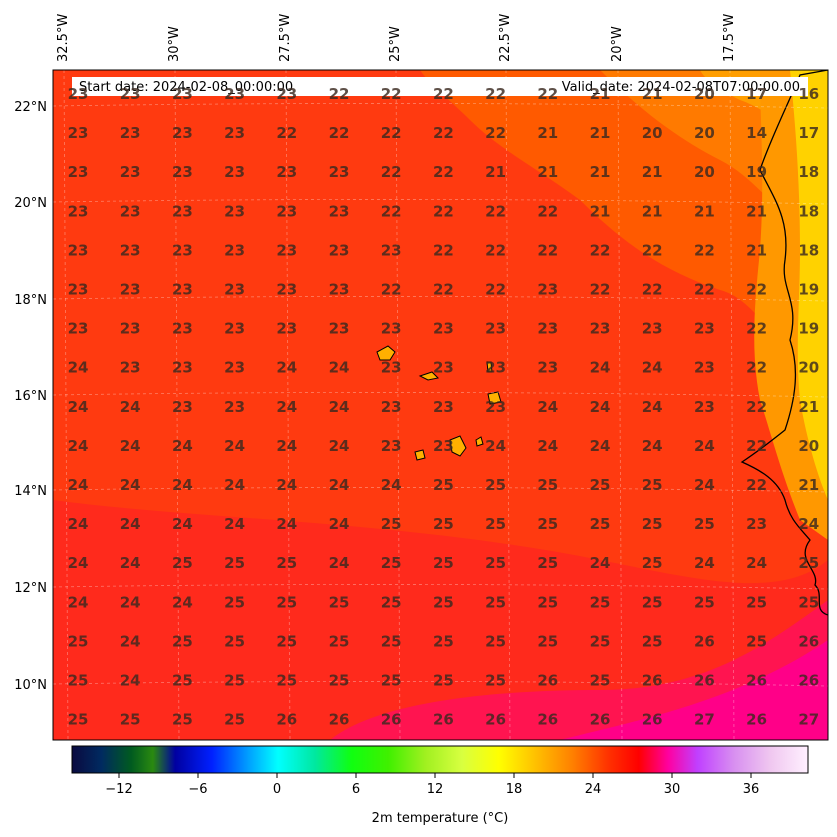 Image resolution: width=837 pixels, height=837 pixels. I want to click on colorbar-ticks: −12 −6 0 6 12 18 24 30 36, so click(432, 785).